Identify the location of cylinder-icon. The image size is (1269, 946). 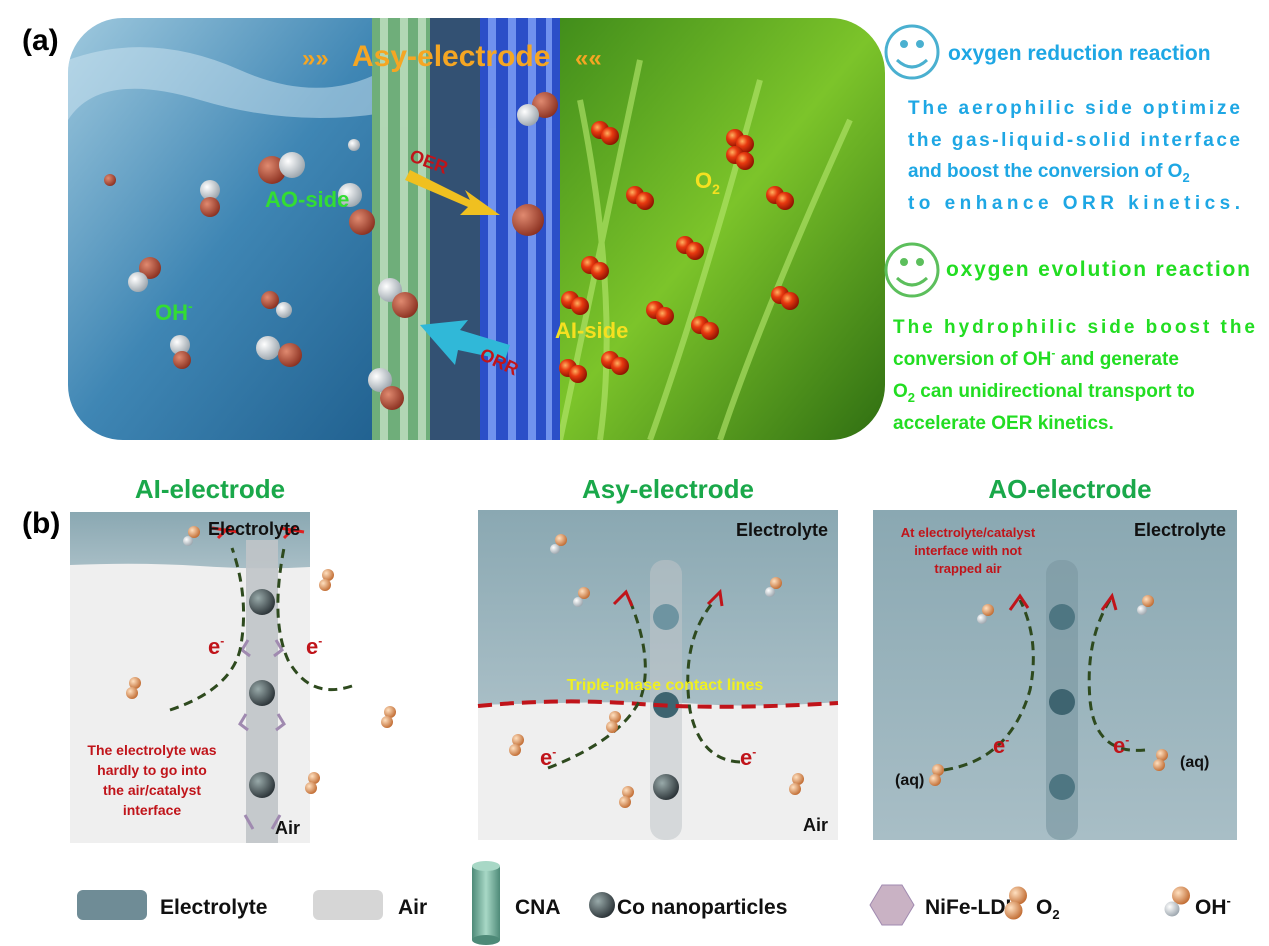
(486, 903).